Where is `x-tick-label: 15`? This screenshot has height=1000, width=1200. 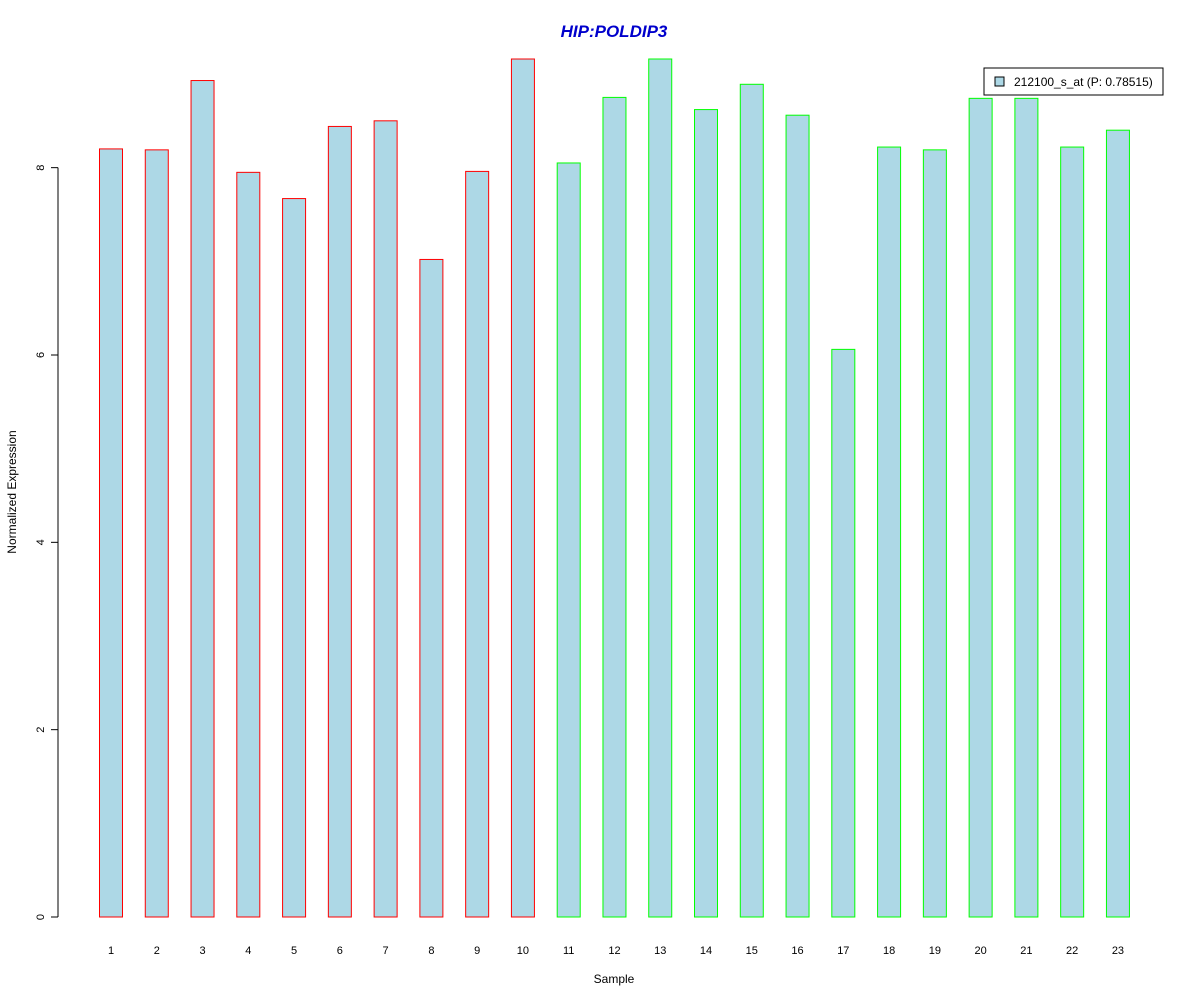
x-tick-label: 15 is located at coordinates (752, 951).